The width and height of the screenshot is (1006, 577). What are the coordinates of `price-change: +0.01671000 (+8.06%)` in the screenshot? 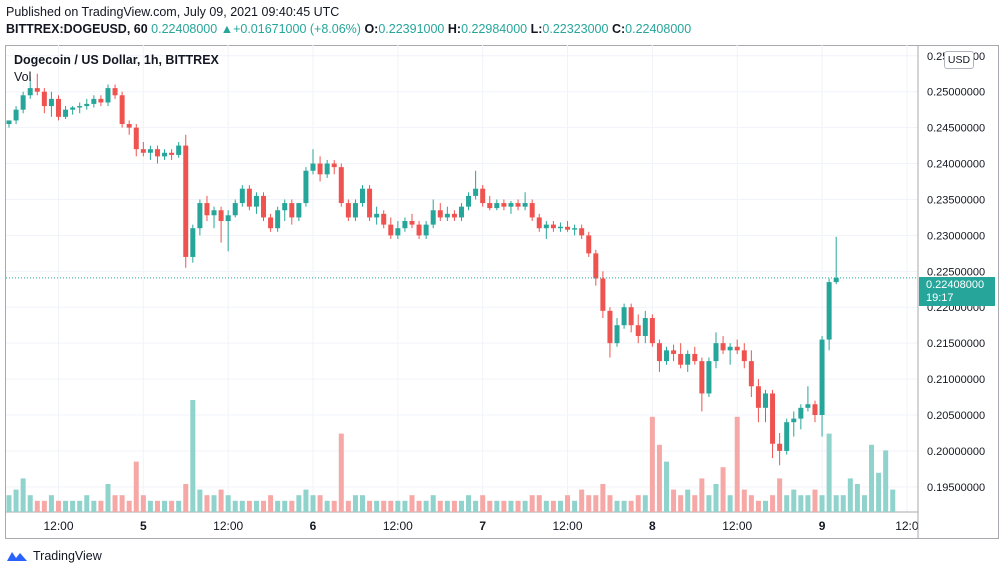 It's located at (297, 29).